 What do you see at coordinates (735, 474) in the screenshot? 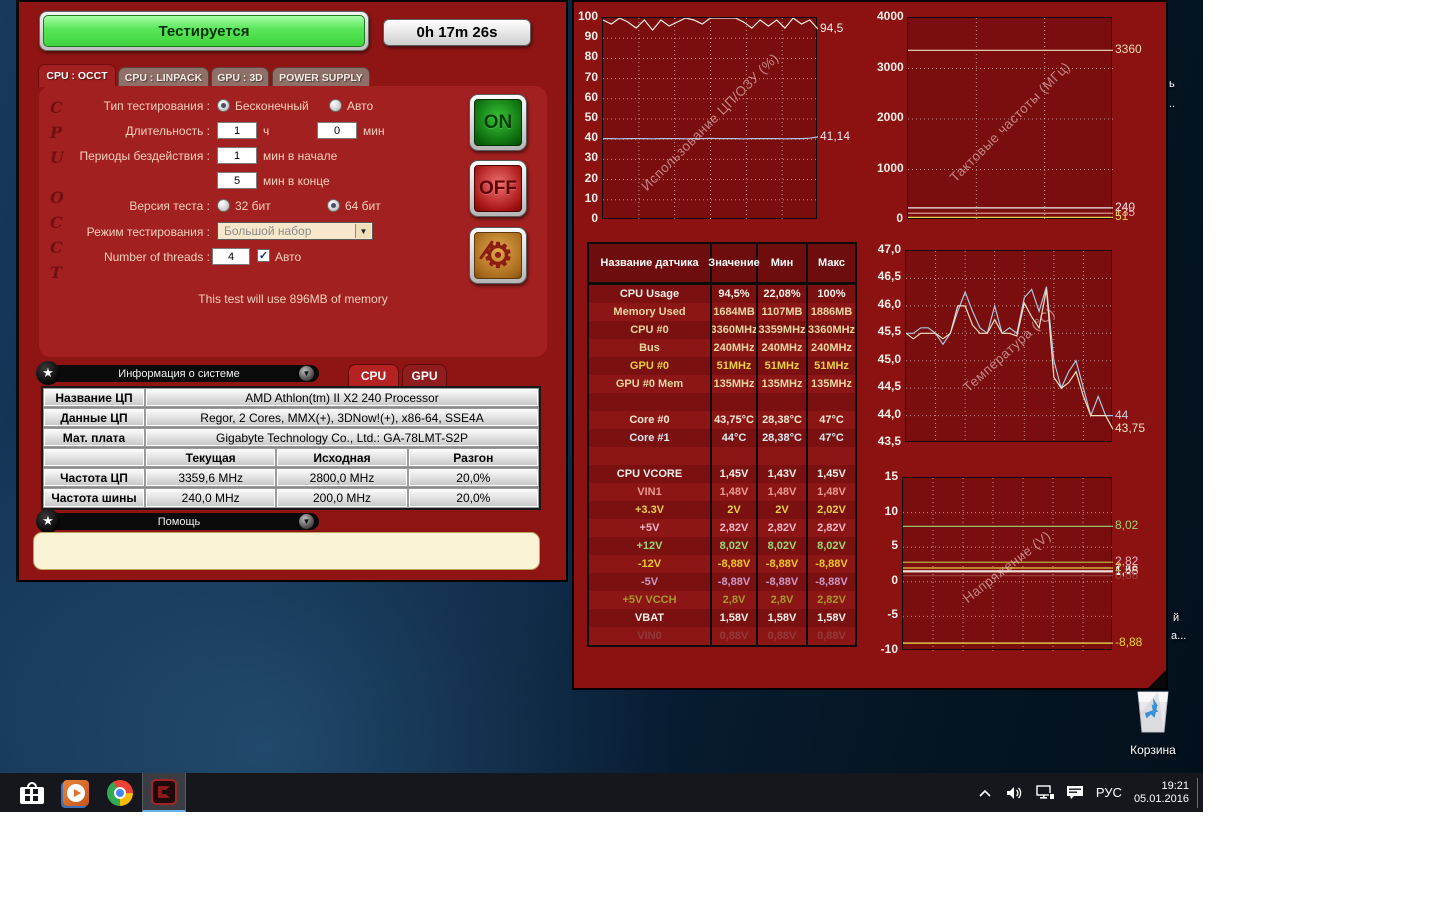
I see `sensor-value: 1,45V` at bounding box center [735, 474].